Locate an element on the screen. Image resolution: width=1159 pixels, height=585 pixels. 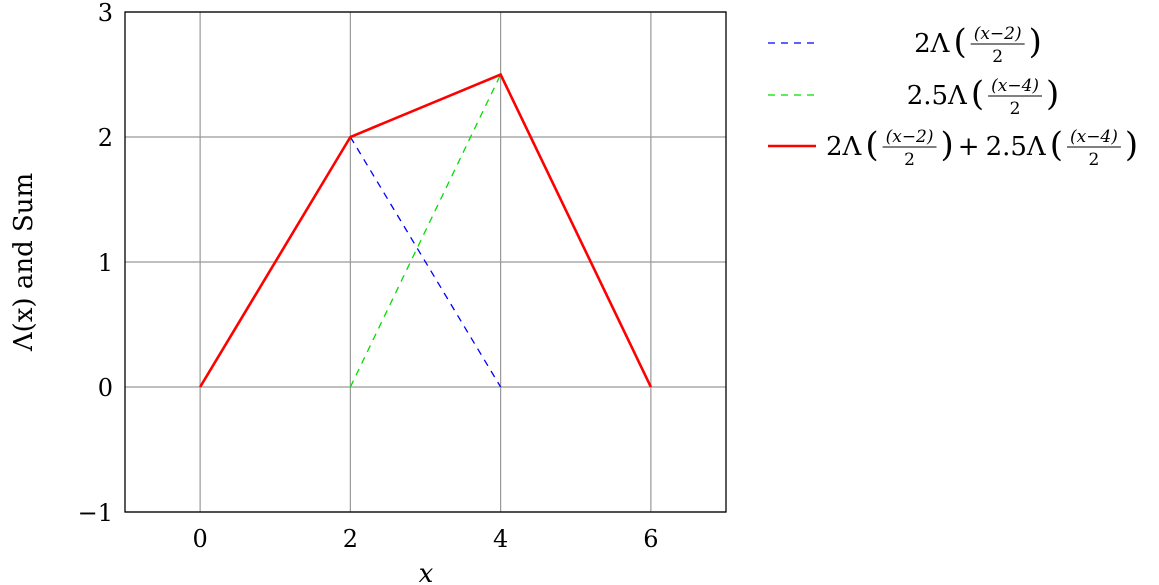
x-tick-label: 4 is located at coordinates (500, 539).